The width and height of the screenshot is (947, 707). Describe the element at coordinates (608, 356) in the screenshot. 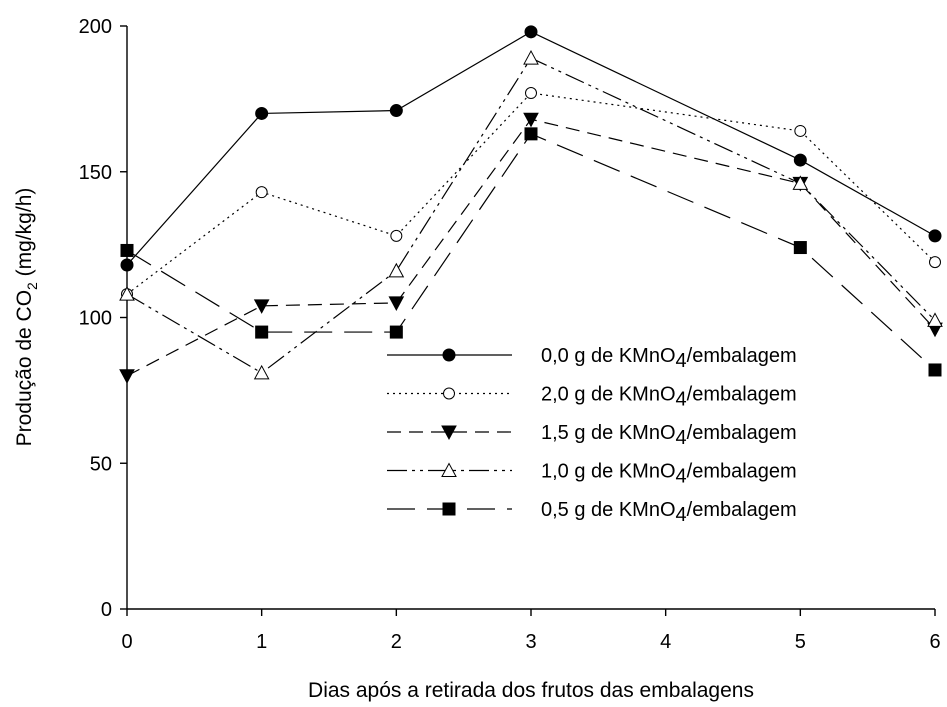

I see `legend-label-main: 0,0 g de KMnO` at that location.